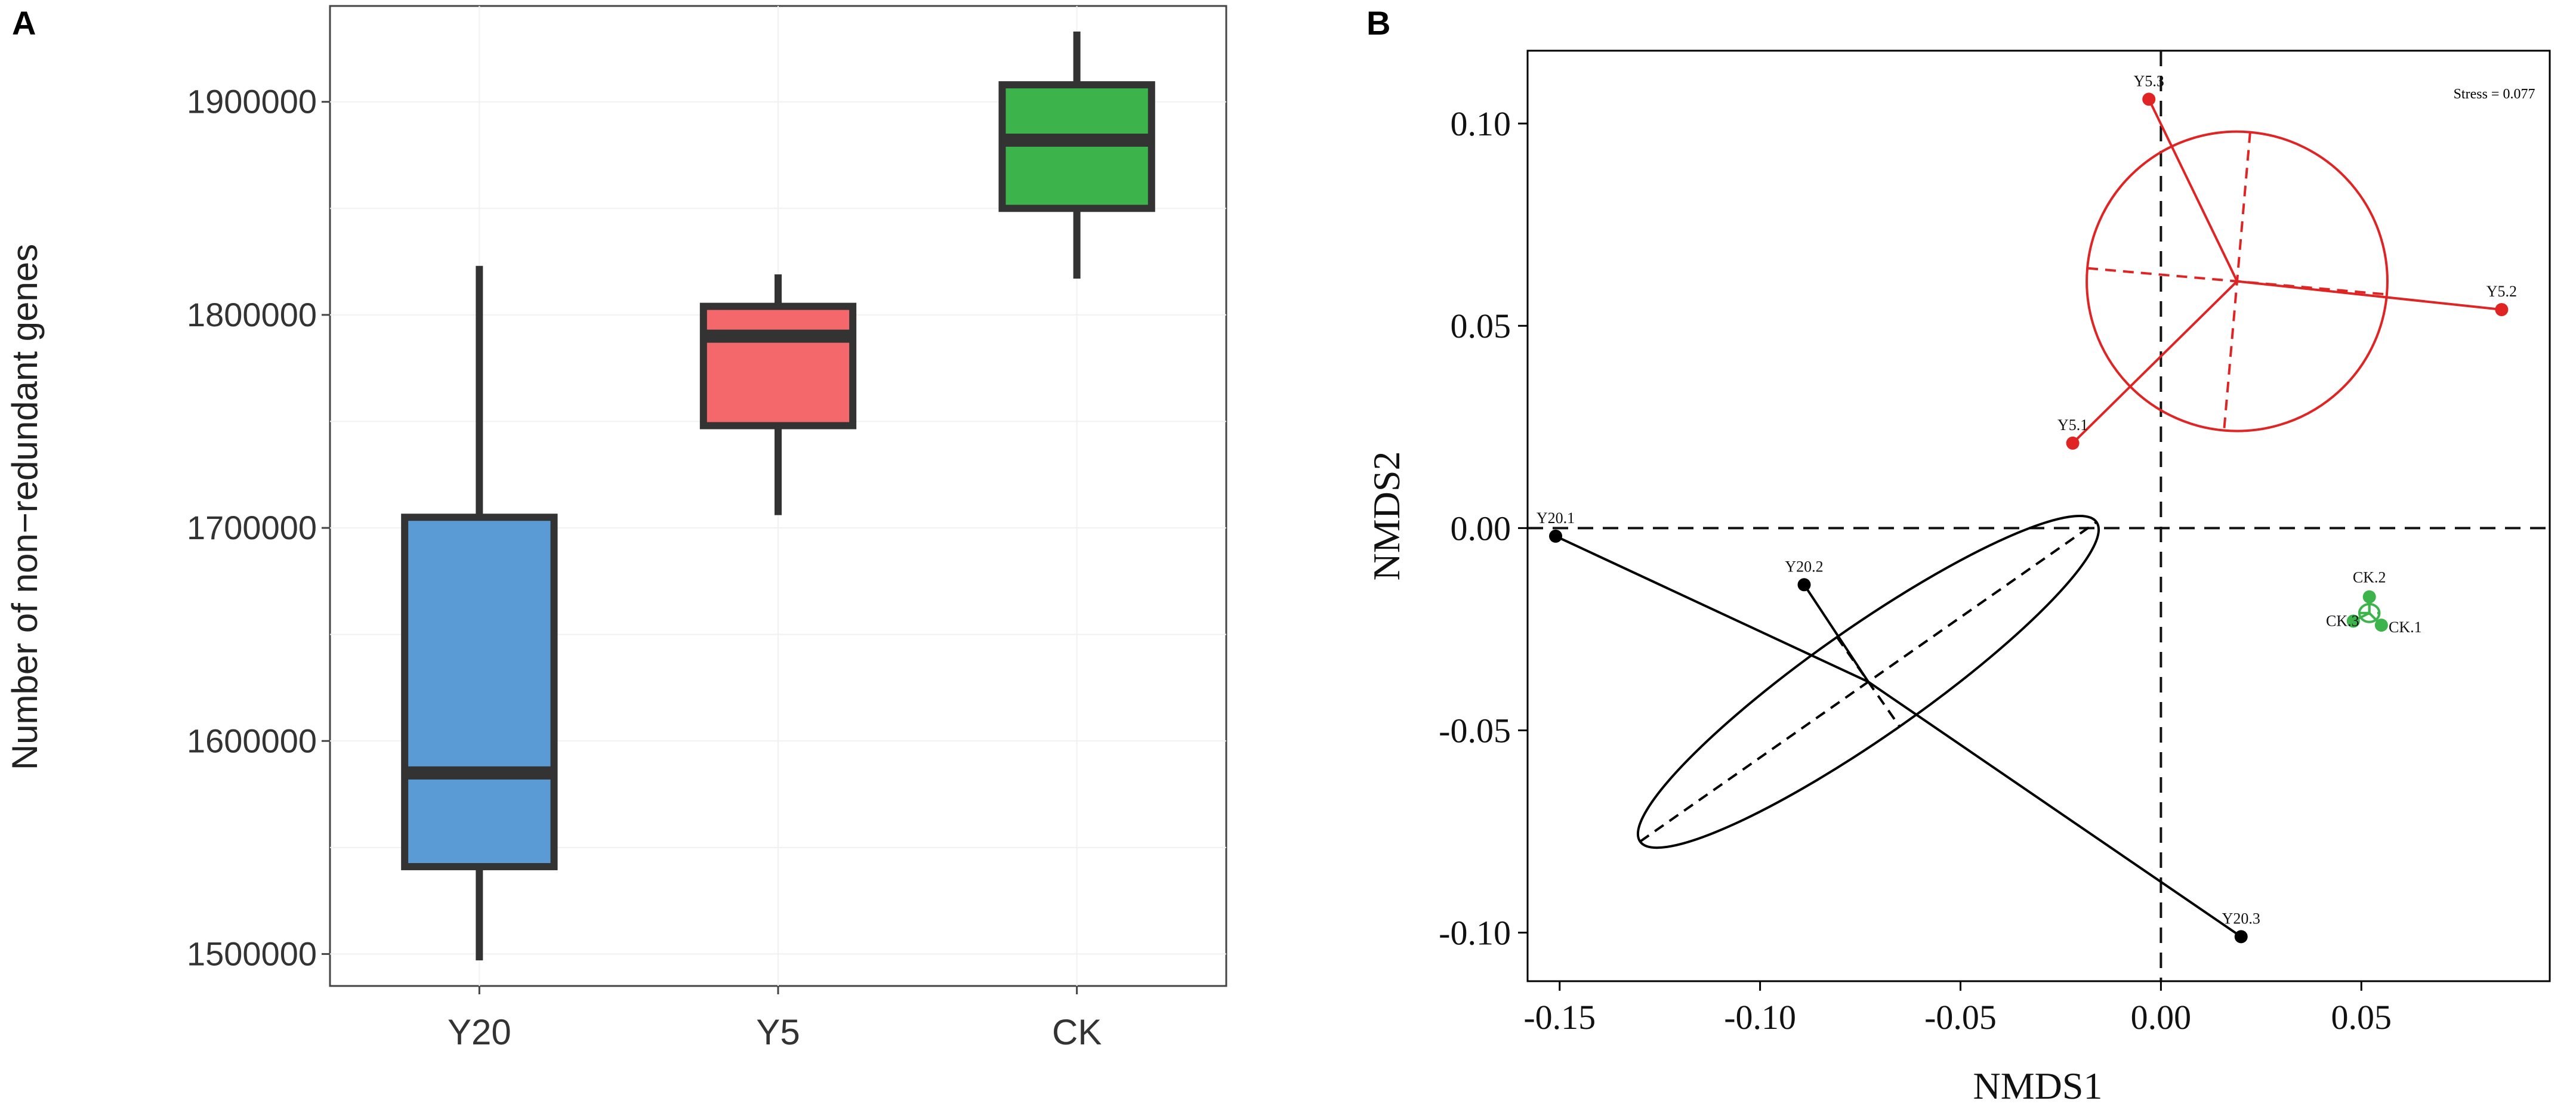 This screenshot has height=1113, width=2576. What do you see at coordinates (252, 527) in the screenshot?
I see `y-tick-label: 1700000` at bounding box center [252, 527].